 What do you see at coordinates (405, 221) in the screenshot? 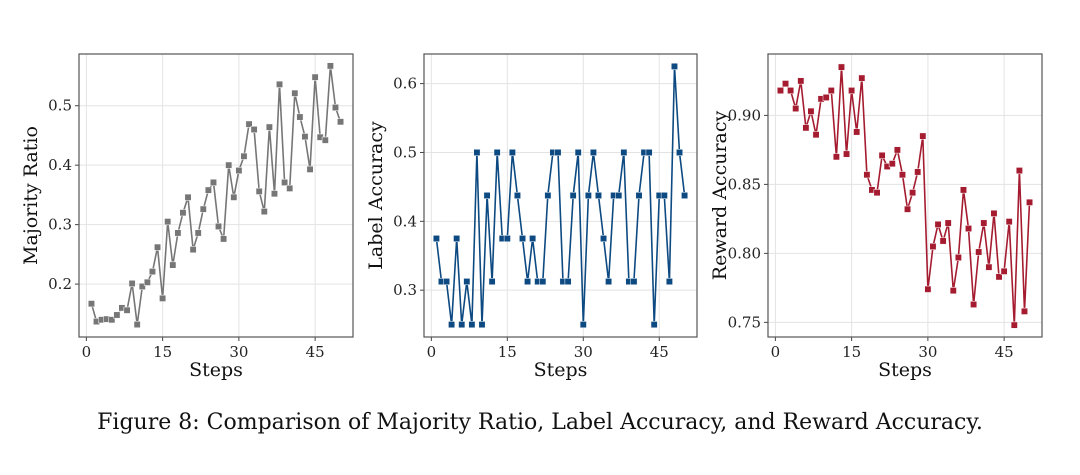
I see `y-tick-label: 0.4` at bounding box center [405, 221].